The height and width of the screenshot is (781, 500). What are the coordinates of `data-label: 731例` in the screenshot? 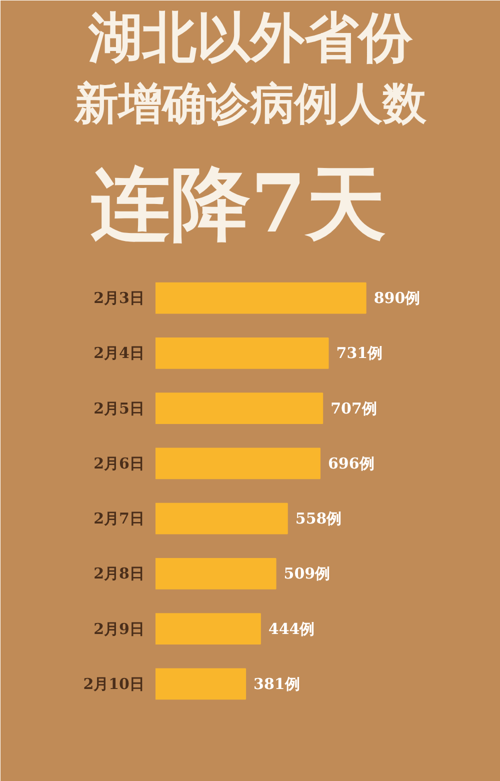 It's located at (359, 353).